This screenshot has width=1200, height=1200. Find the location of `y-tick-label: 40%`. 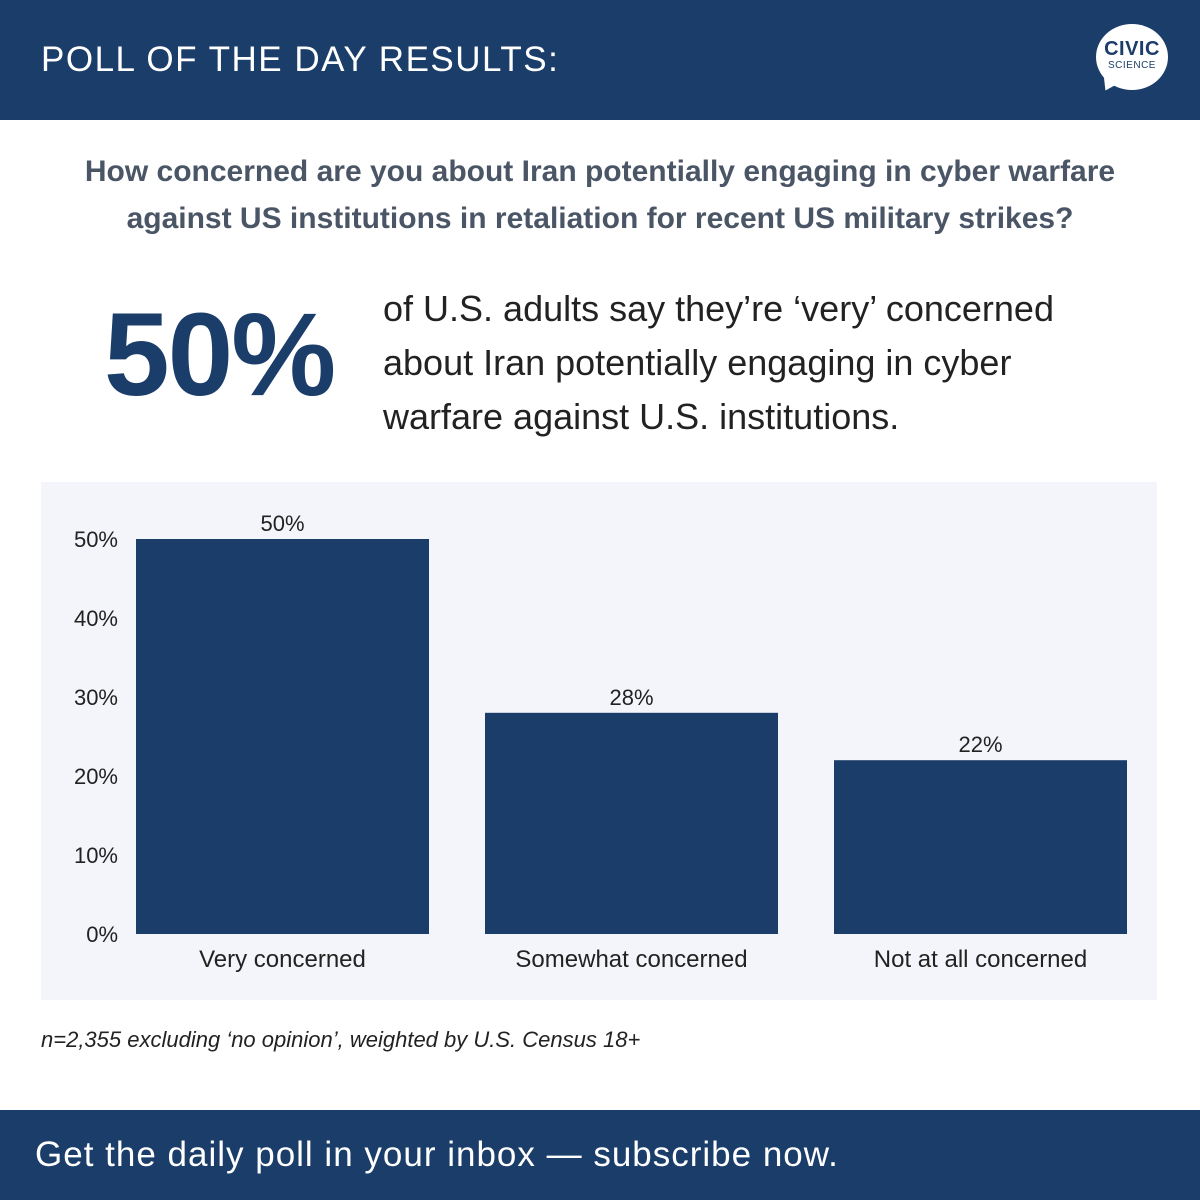

y-tick-label: 40% is located at coordinates (96, 618).